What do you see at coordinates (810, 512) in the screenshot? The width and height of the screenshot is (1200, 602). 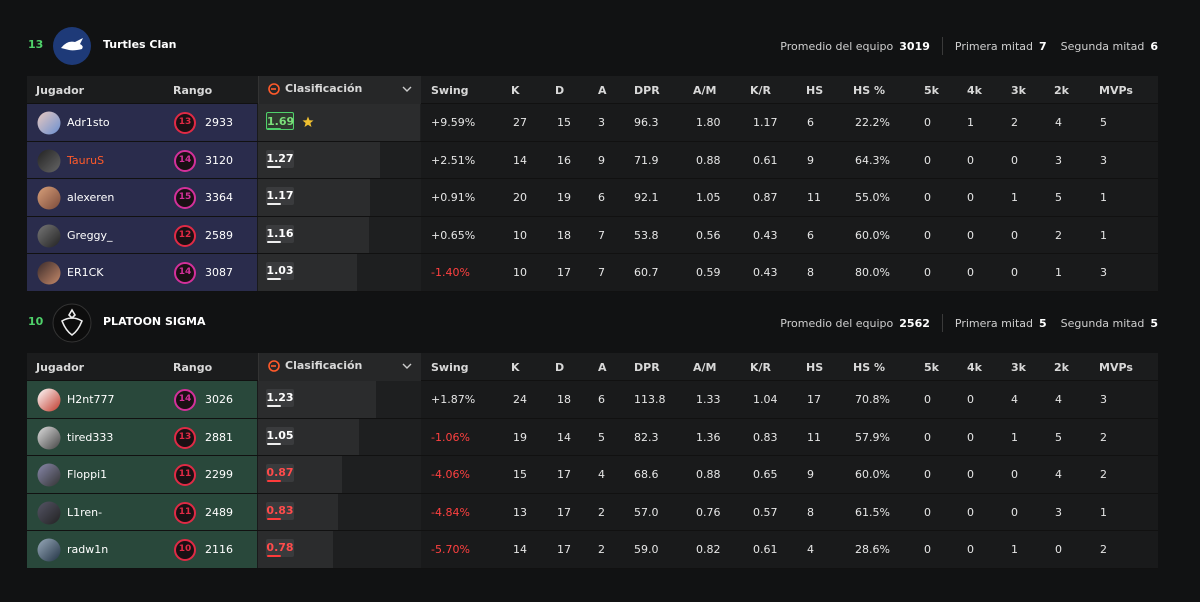 I see `stat-value: 8` at bounding box center [810, 512].